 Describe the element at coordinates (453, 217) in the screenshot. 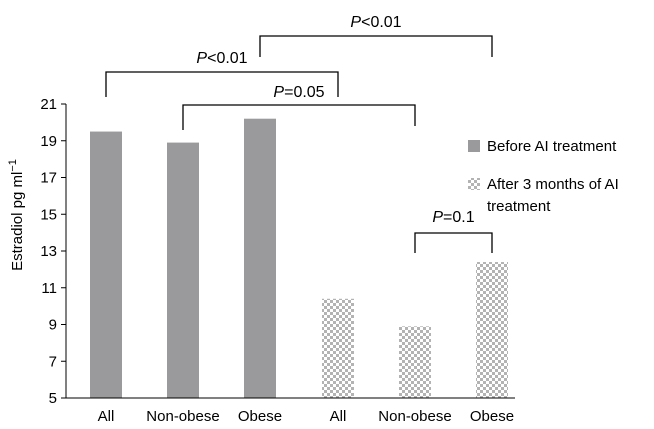

I see `p-value-label: P=0.1` at that location.